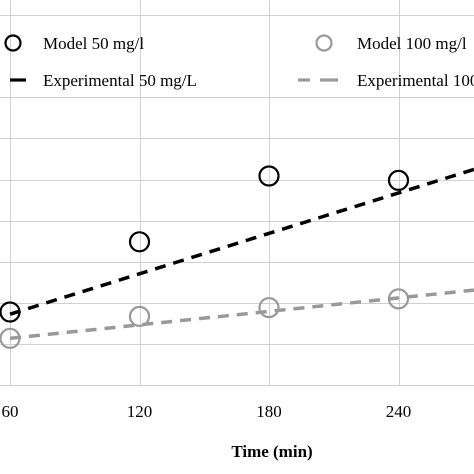 The width and height of the screenshot is (474, 474). What do you see at coordinates (271, 451) in the screenshot?
I see `x-axis-title: Time (min)` at bounding box center [271, 451].